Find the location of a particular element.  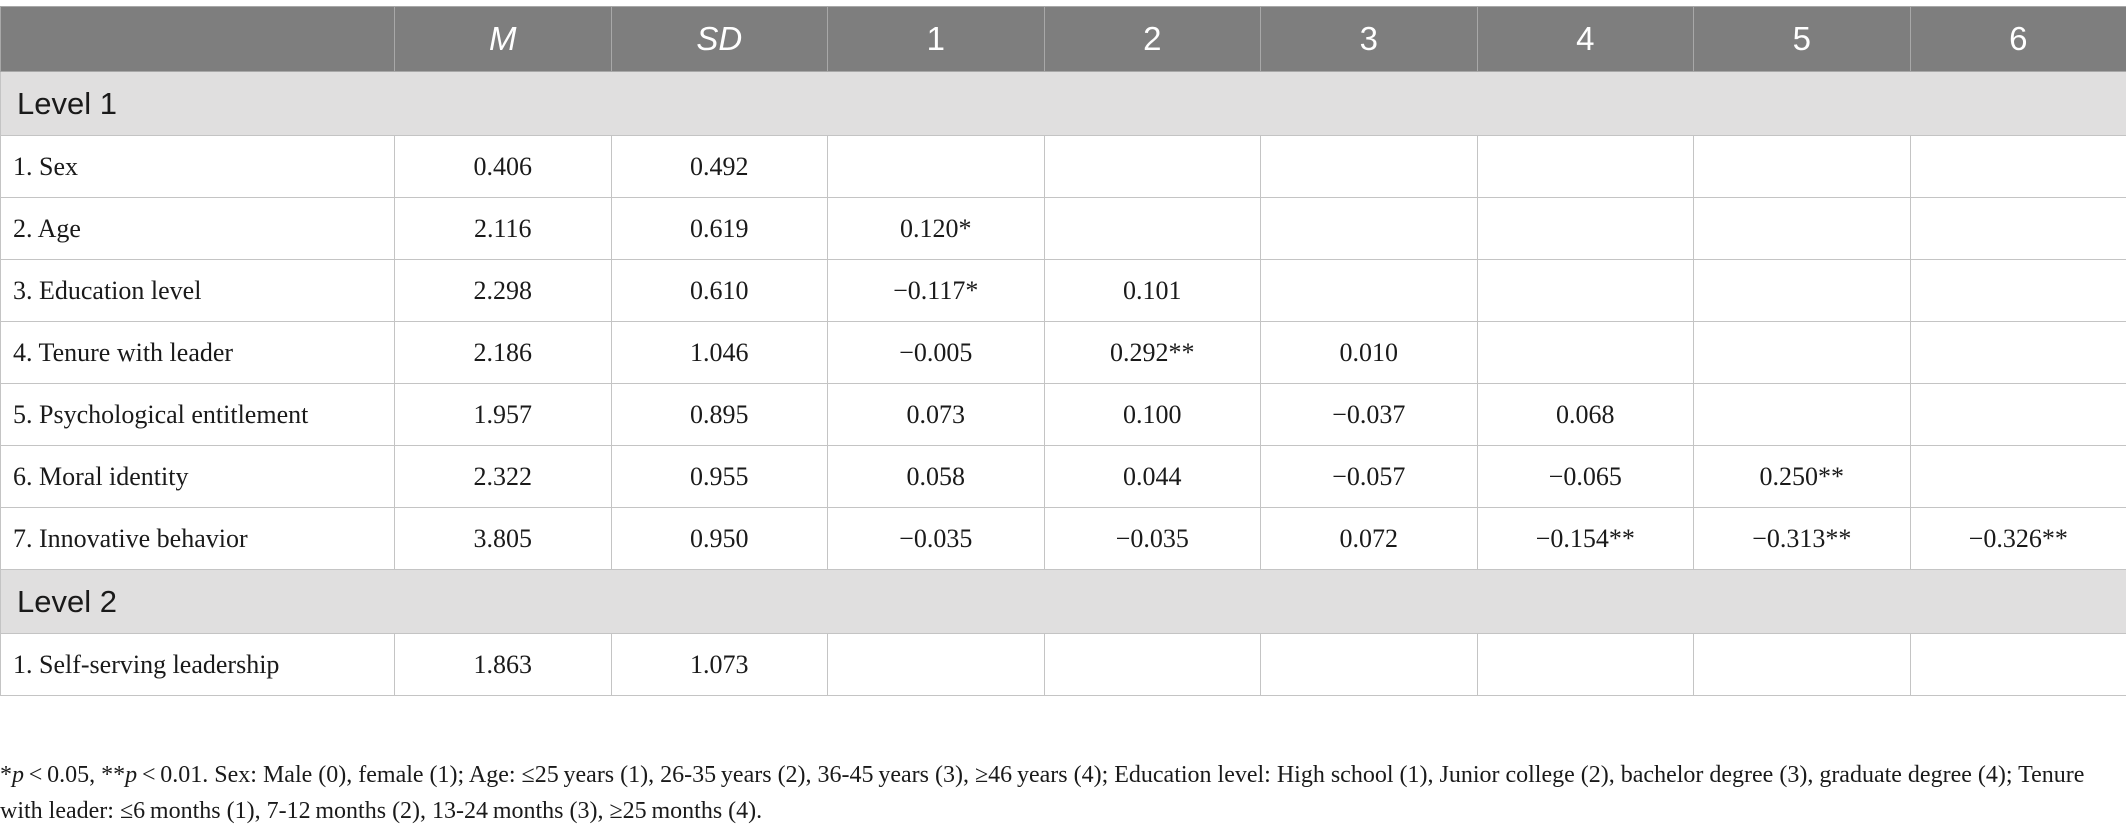

cell-sd: 1.073 is located at coordinates (719, 664).